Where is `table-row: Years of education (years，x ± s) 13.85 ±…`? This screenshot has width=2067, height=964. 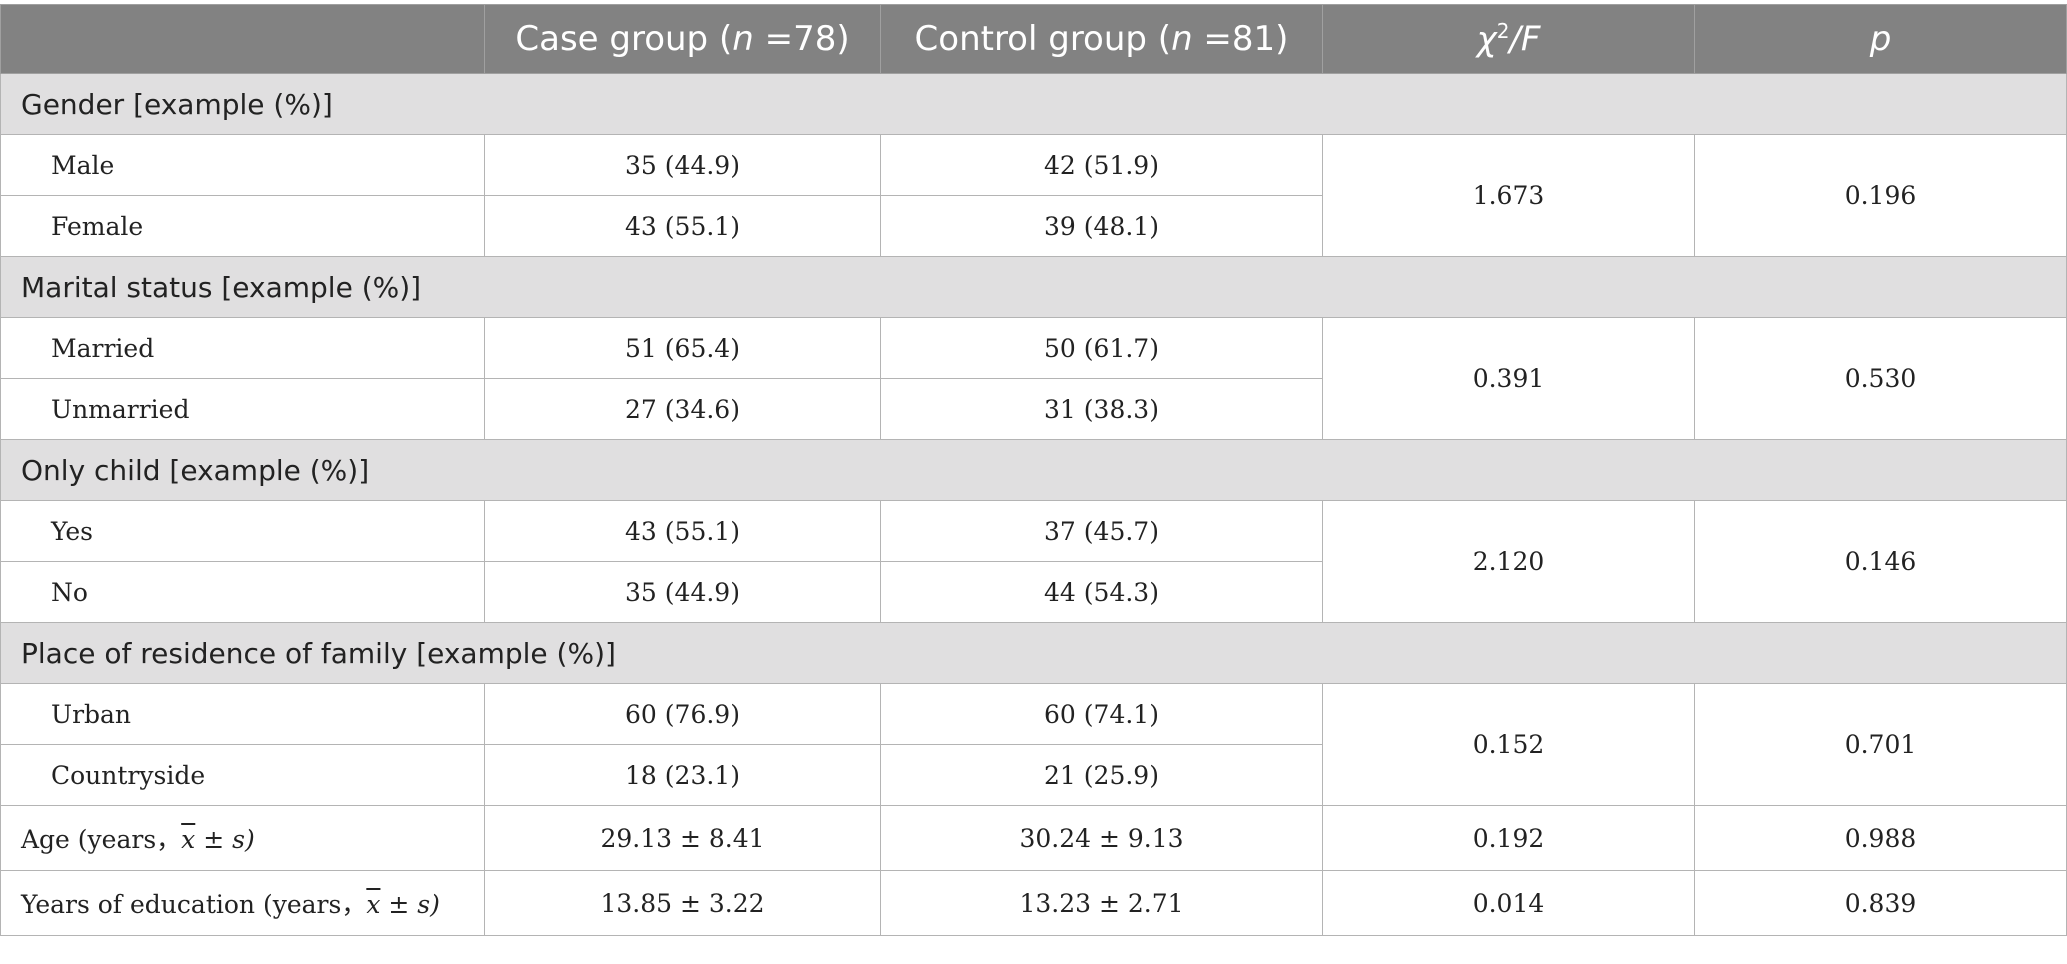
table-row: Years of education (years，x ± s) 13.85 ±… is located at coordinates (1033, 903).